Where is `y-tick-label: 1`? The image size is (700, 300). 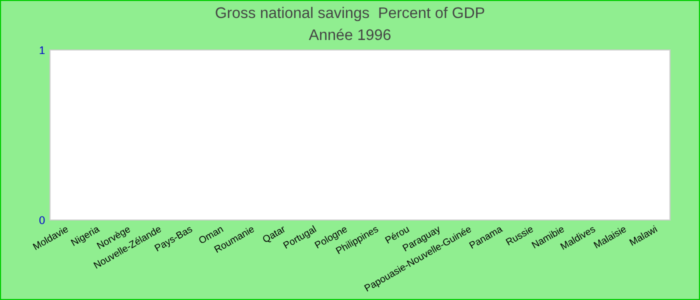 y-tick-label: 1 is located at coordinates (42, 50).